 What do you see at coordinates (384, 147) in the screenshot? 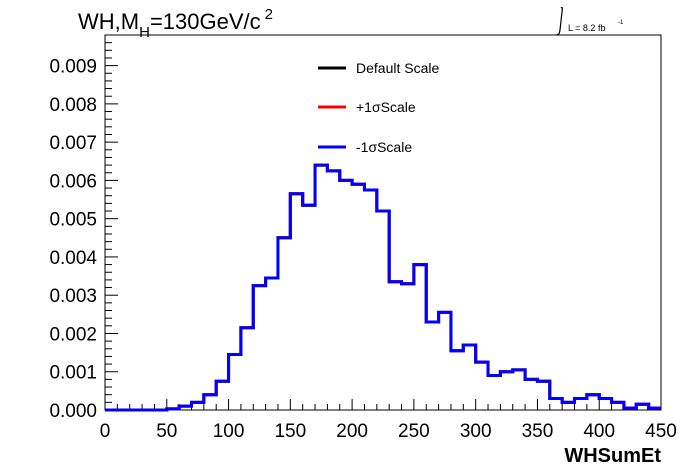
I see `legend-label-2: -1σScale` at bounding box center [384, 147].